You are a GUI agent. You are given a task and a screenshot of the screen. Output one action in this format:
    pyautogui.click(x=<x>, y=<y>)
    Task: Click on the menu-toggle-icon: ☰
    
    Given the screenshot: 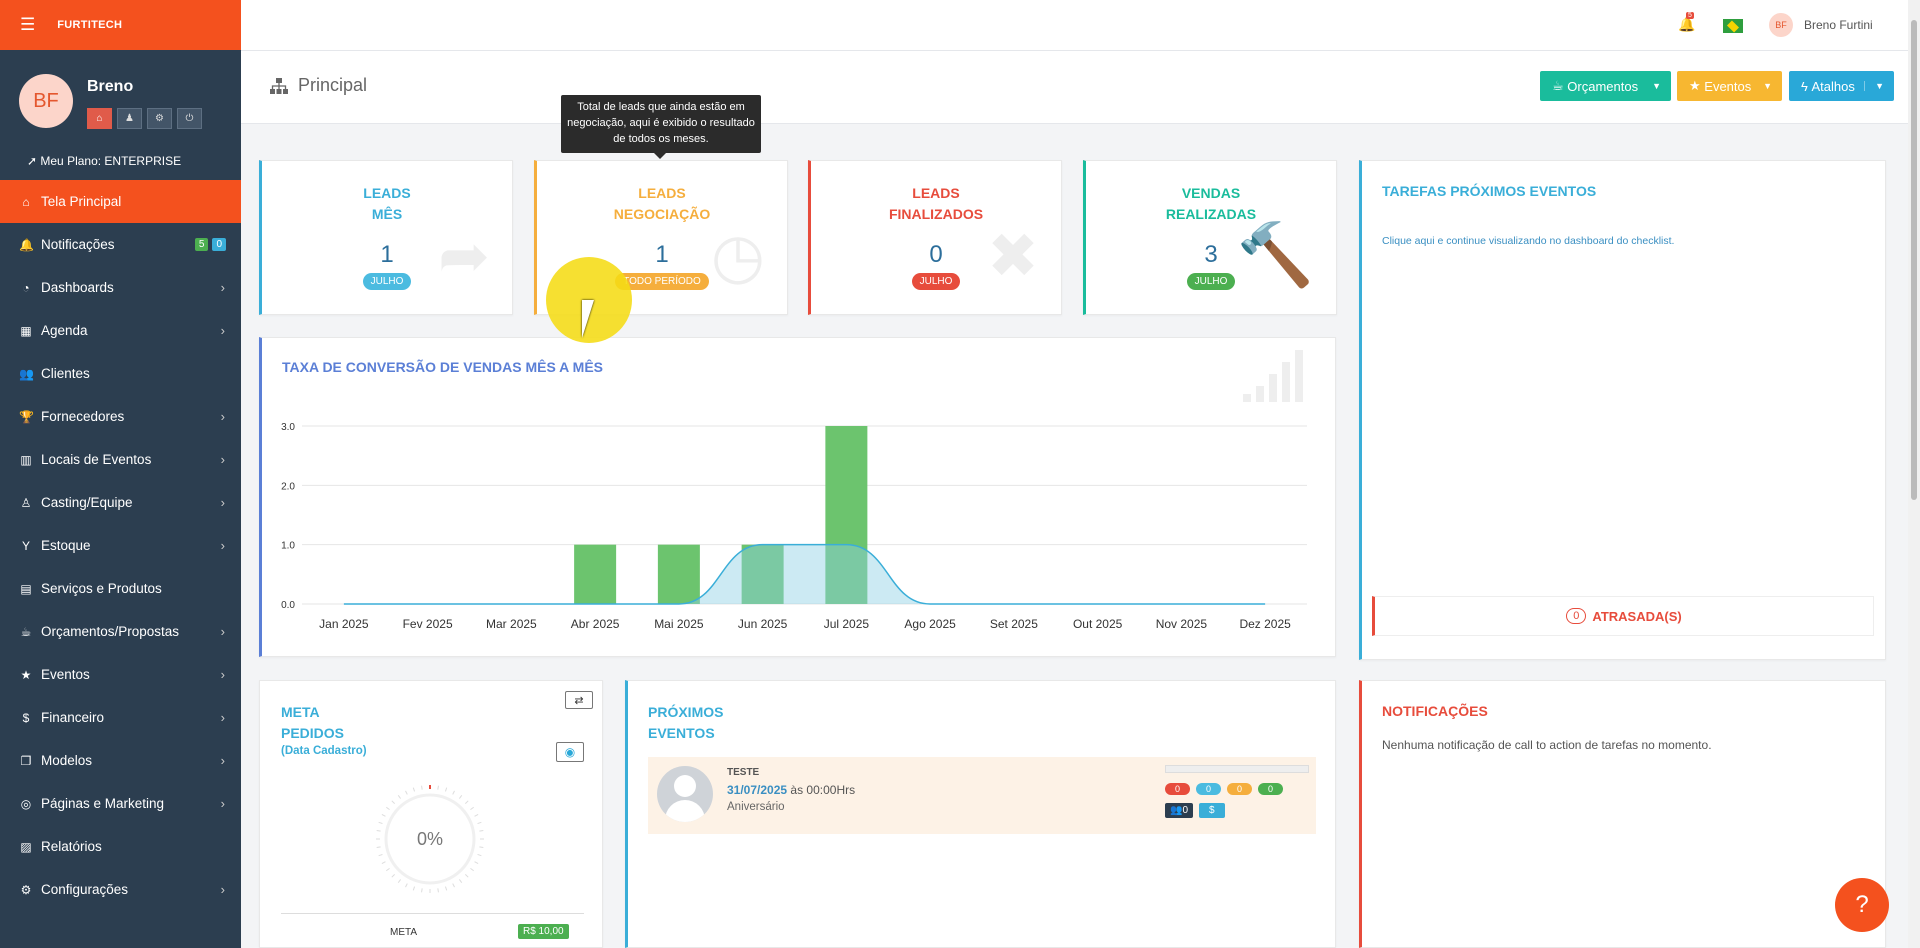 What is the action you would take?
    pyautogui.click(x=28, y=24)
    